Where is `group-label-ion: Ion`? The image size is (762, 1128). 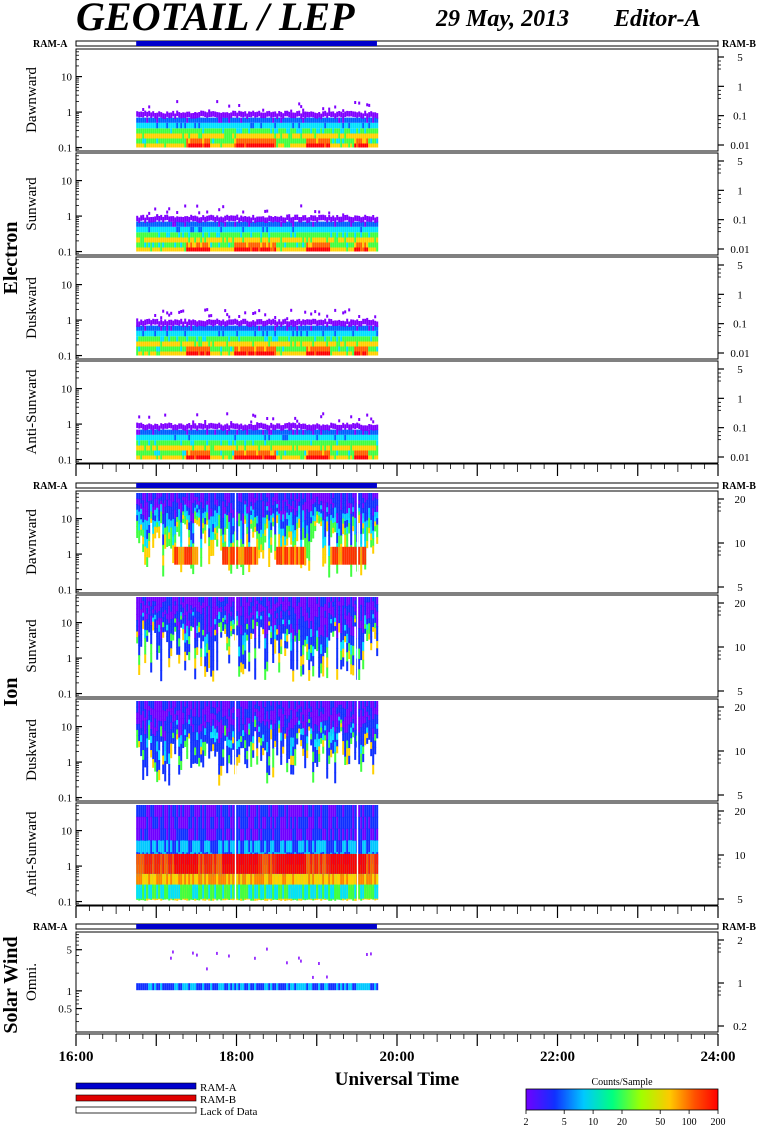 group-label-ion: Ion is located at coordinates (11, 692).